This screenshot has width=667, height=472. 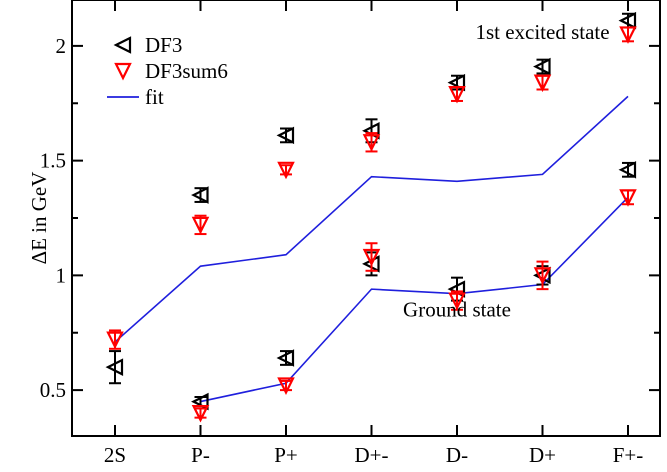 I want to click on legend-symbol-df3sum6, so click(x=123, y=71).